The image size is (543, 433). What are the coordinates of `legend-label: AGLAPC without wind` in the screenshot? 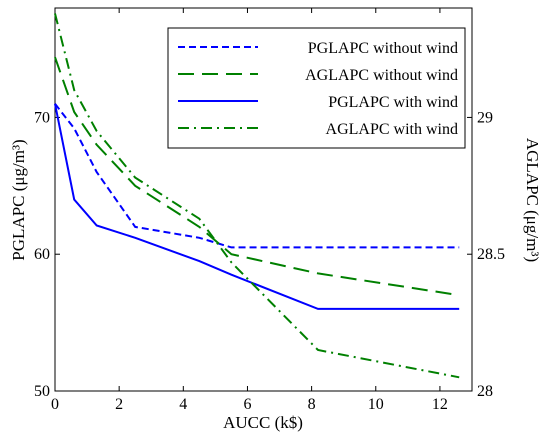 It's located at (381, 75).